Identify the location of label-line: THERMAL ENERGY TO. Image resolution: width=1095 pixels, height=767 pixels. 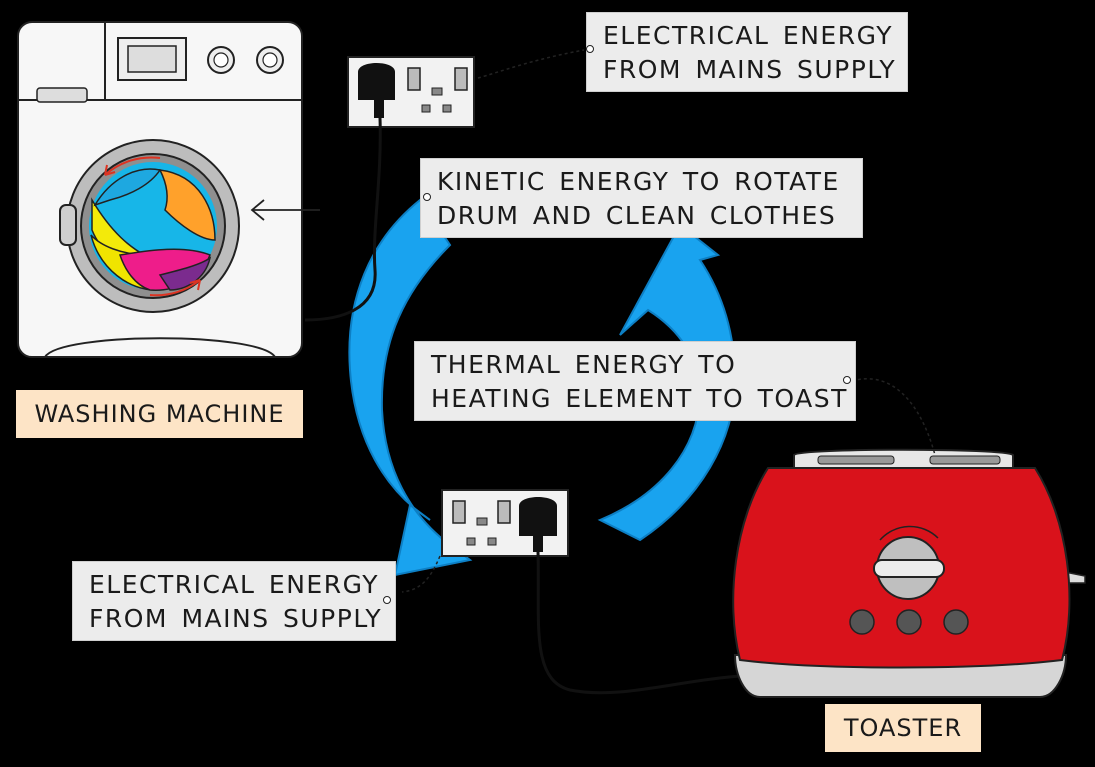
(584, 364).